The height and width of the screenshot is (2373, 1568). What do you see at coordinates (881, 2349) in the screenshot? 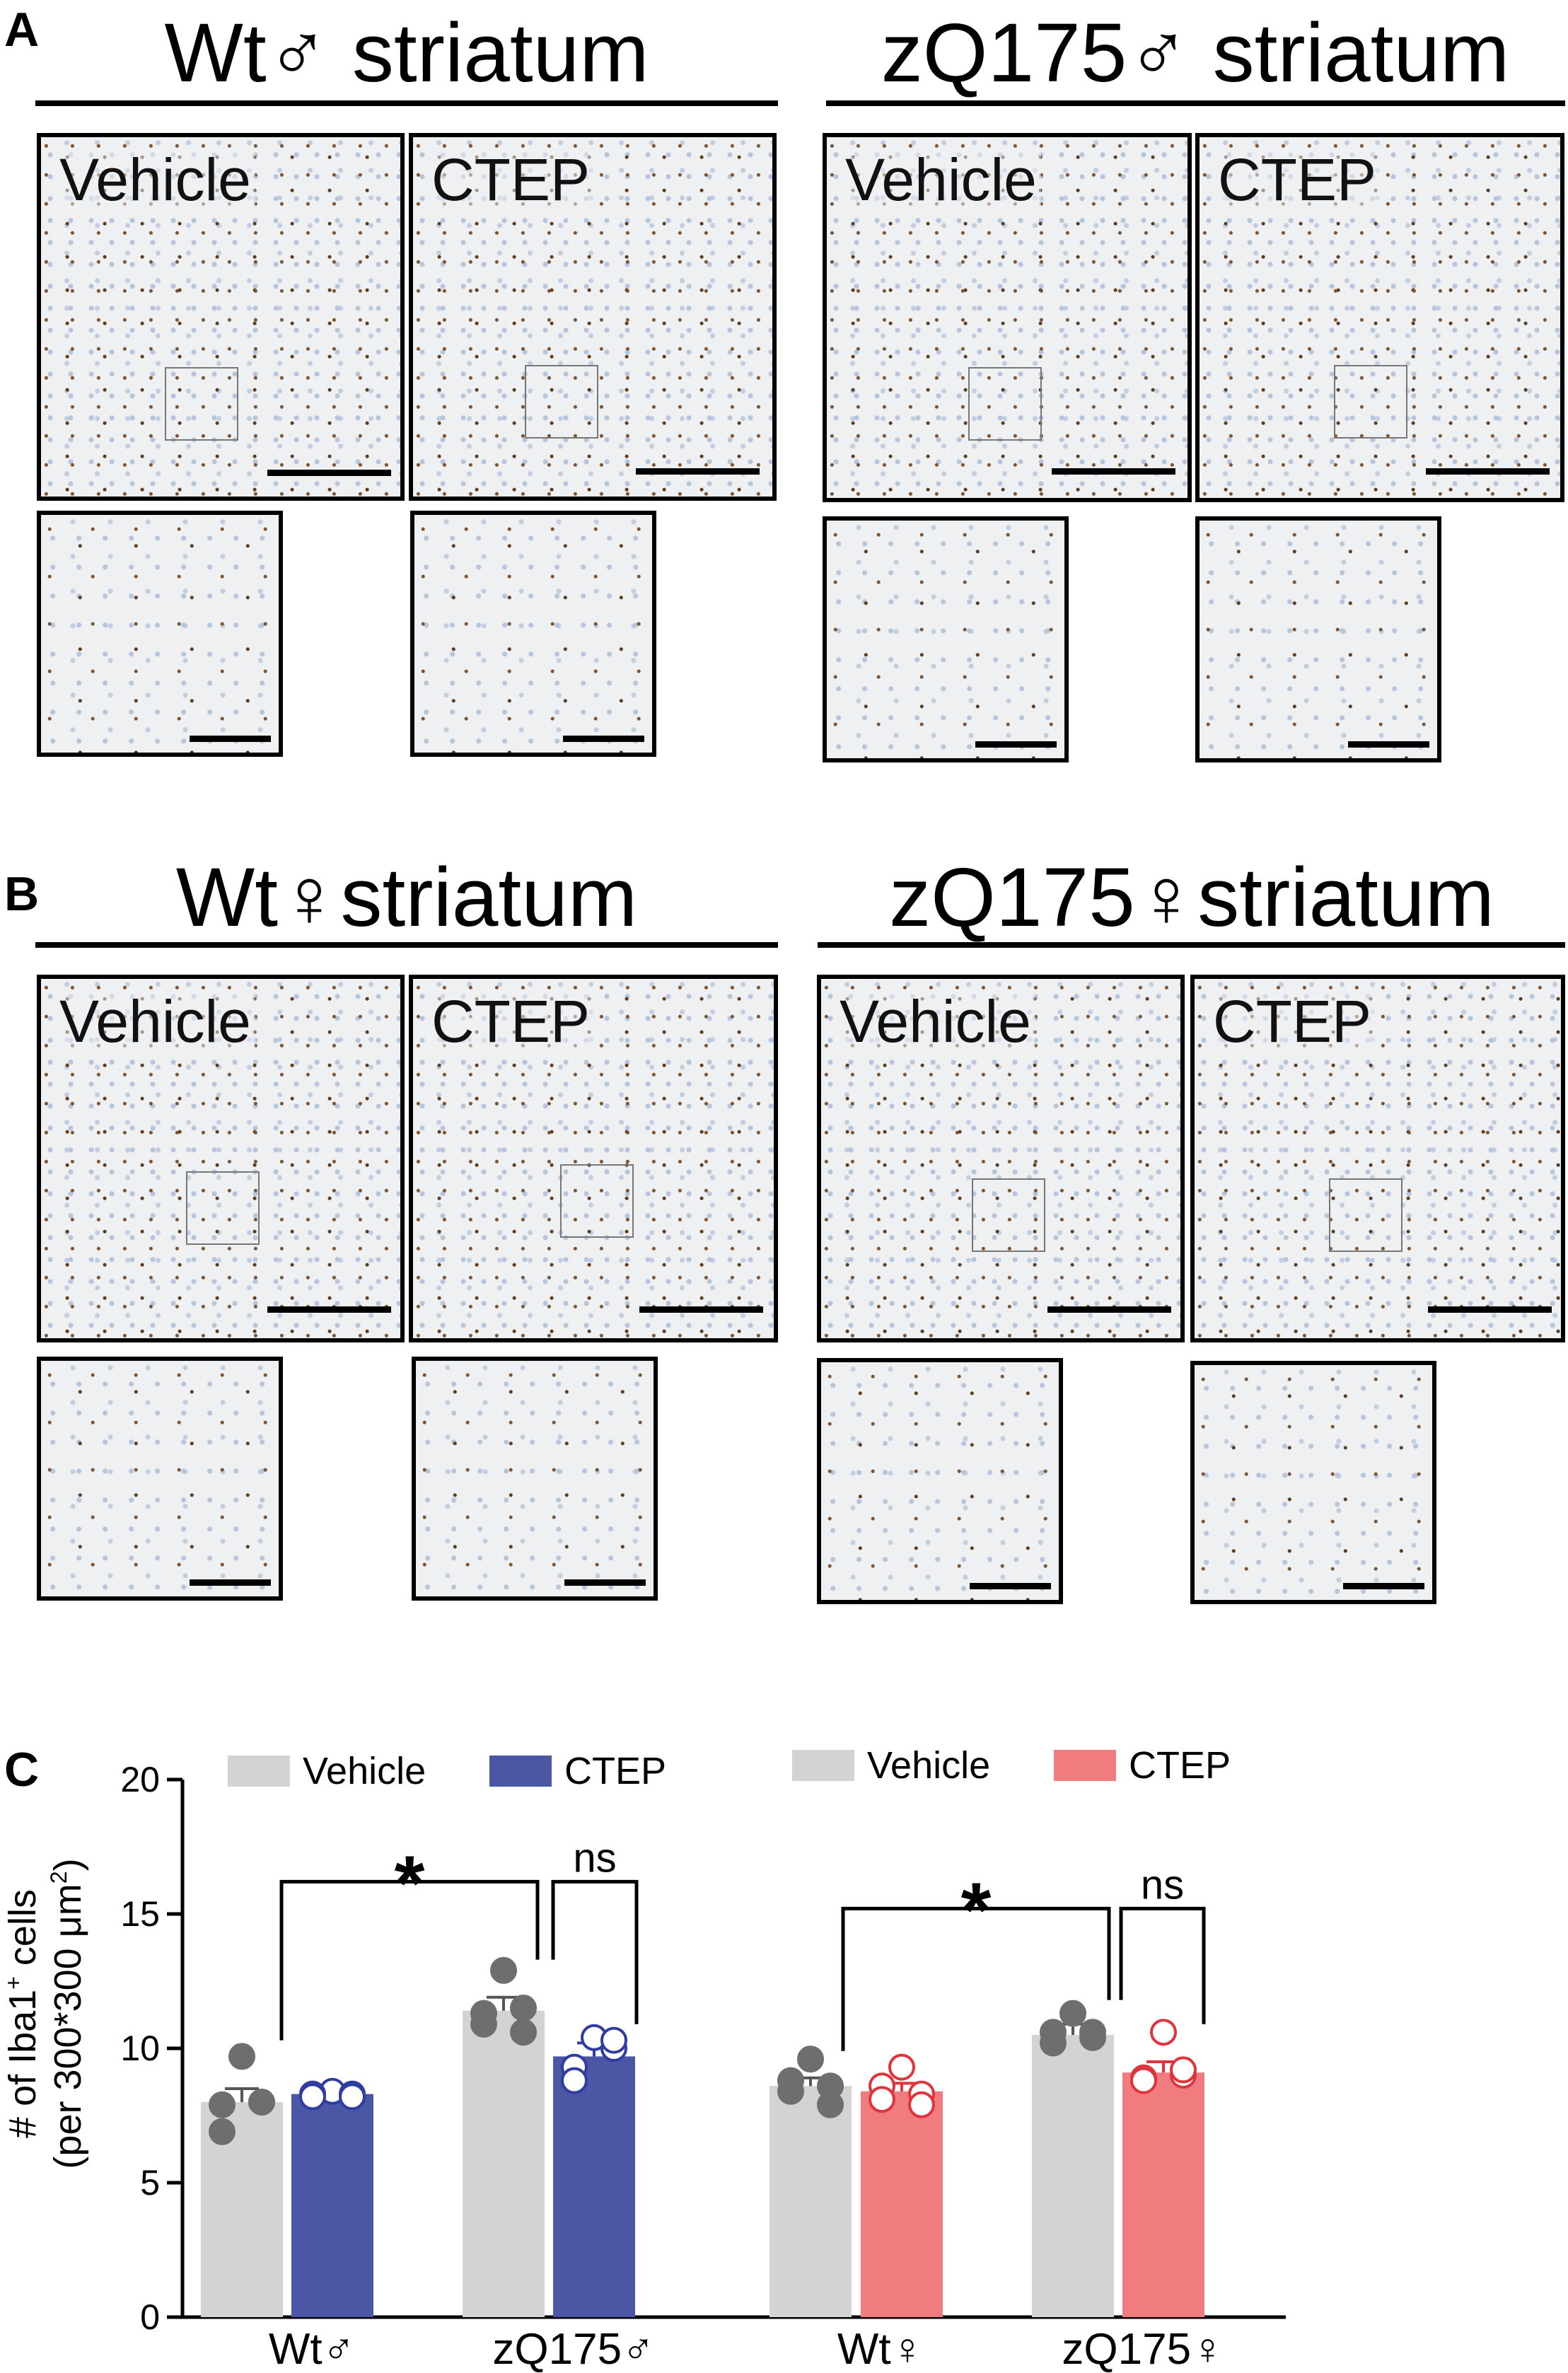
I see `x-tick-label: Wt♀` at bounding box center [881, 2349].